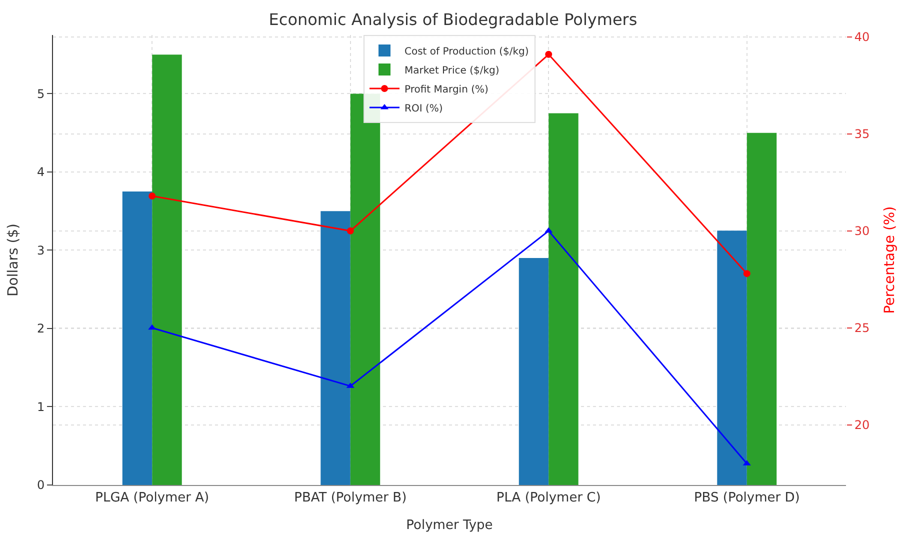 The height and width of the screenshot is (542, 906). I want to click on chart-title: Economic Analysis of Biodegradable Polymers, so click(453, 19).